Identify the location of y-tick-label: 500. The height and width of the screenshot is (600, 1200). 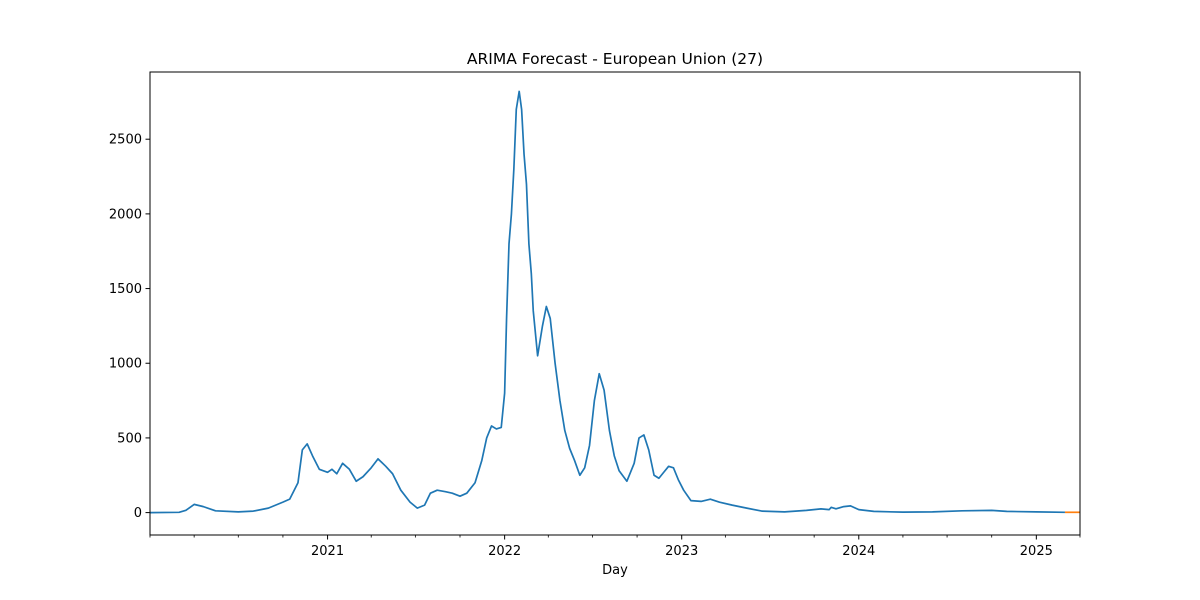
(129, 438).